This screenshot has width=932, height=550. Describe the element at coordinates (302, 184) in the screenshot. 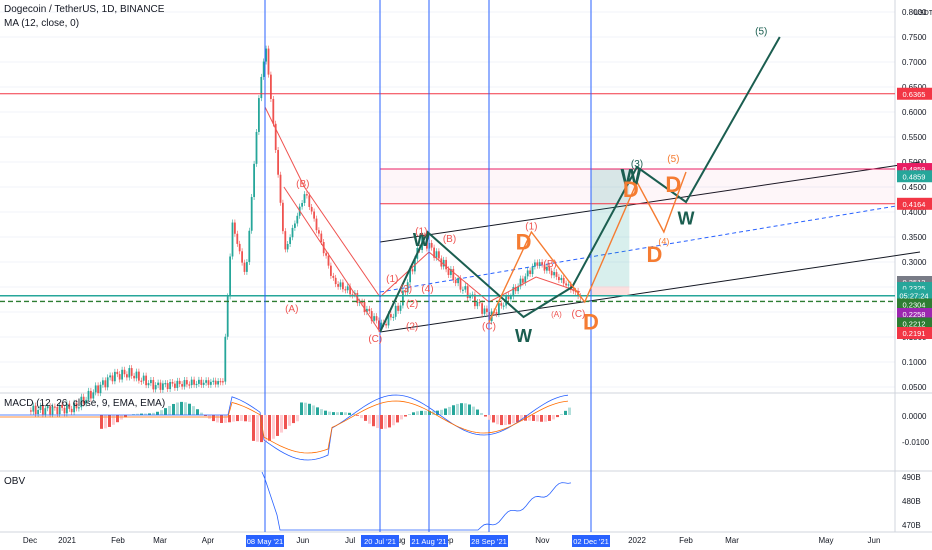

I see `wave-label: (B)` at that location.